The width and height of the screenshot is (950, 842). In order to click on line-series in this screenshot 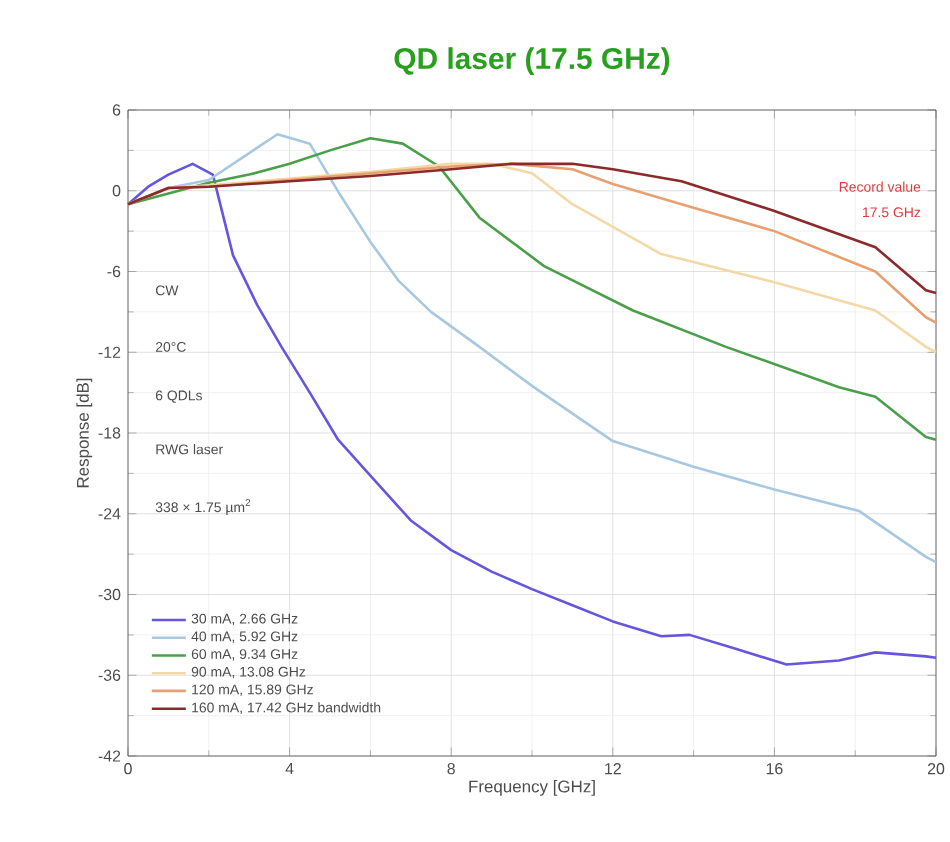, I will do `click(532, 228)`.